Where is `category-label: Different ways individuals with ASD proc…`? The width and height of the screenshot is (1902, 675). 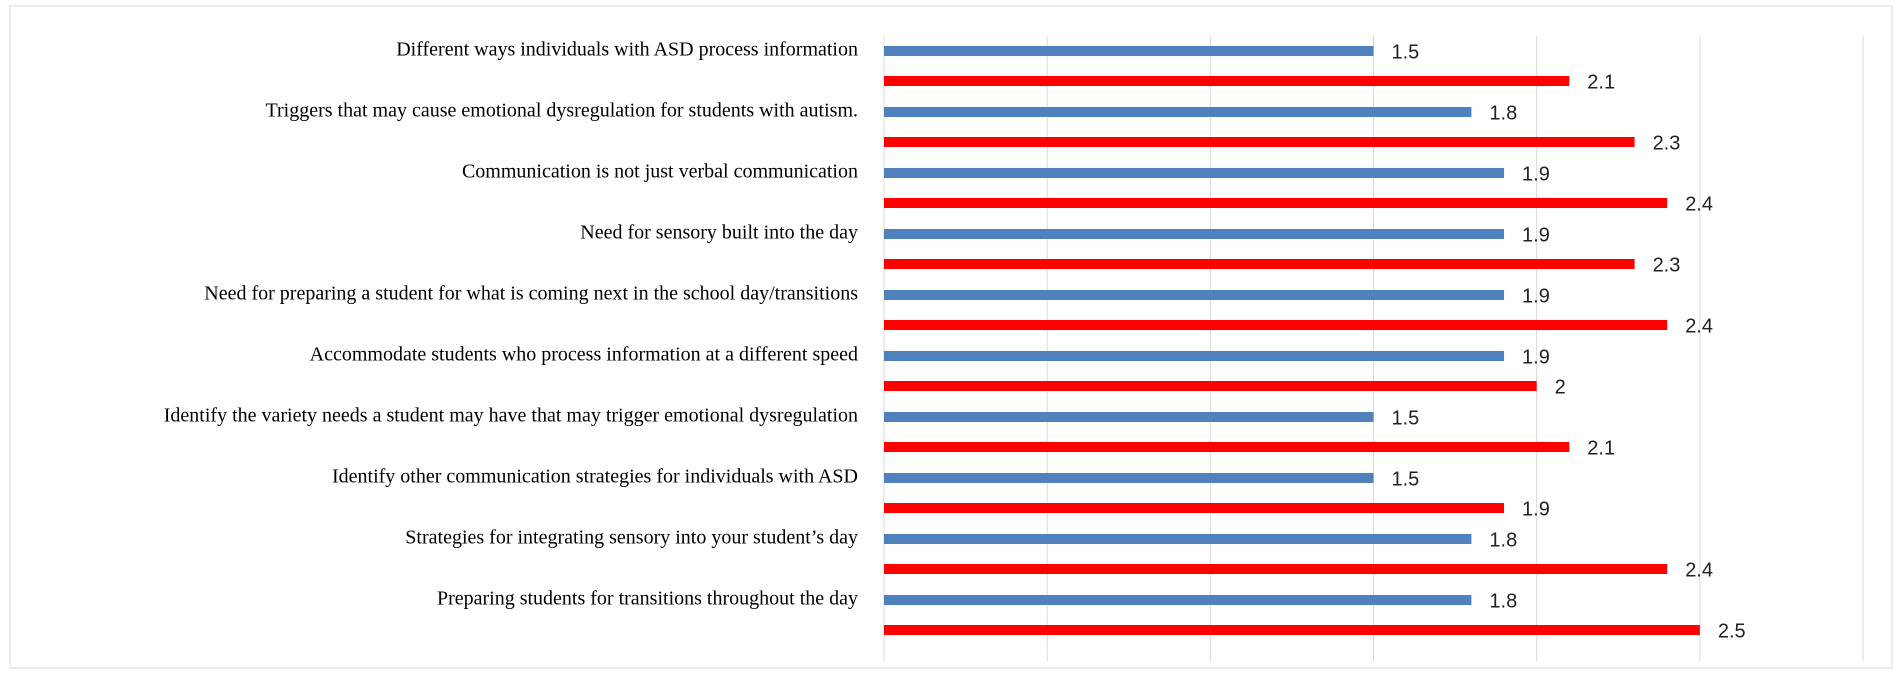 category-label: Different ways individuals with ASD proc… is located at coordinates (627, 50).